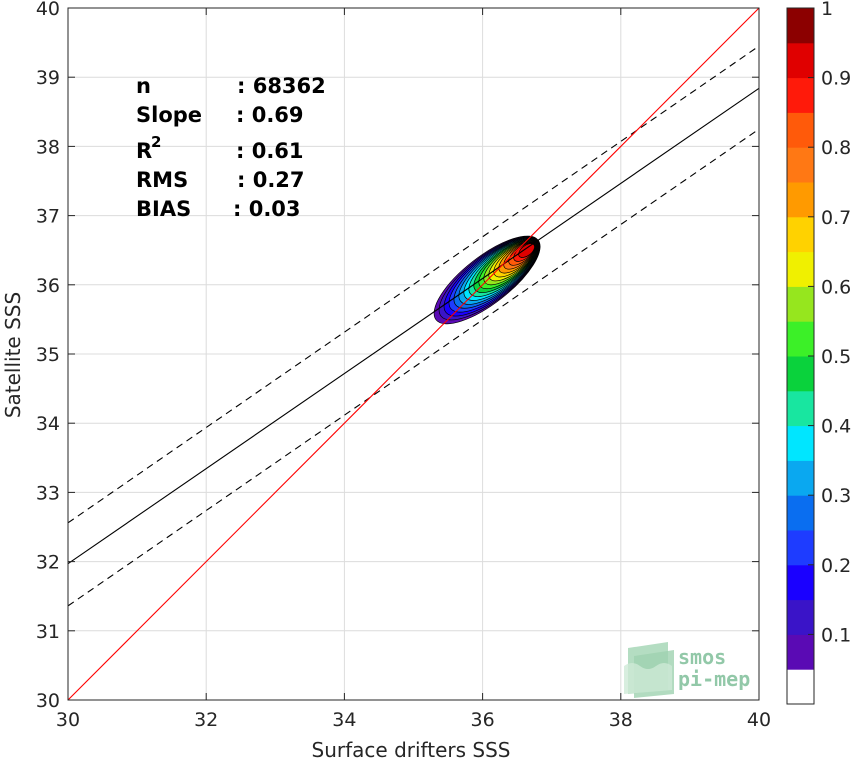  Describe the element at coordinates (267, 209) in the screenshot. I see `stat-bias-value: : 0.03` at that location.